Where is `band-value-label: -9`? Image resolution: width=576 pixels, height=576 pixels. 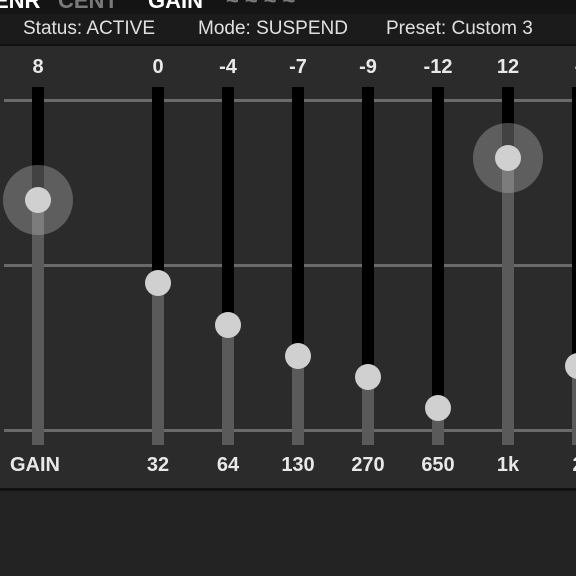 band-value-label: -9 is located at coordinates (368, 67).